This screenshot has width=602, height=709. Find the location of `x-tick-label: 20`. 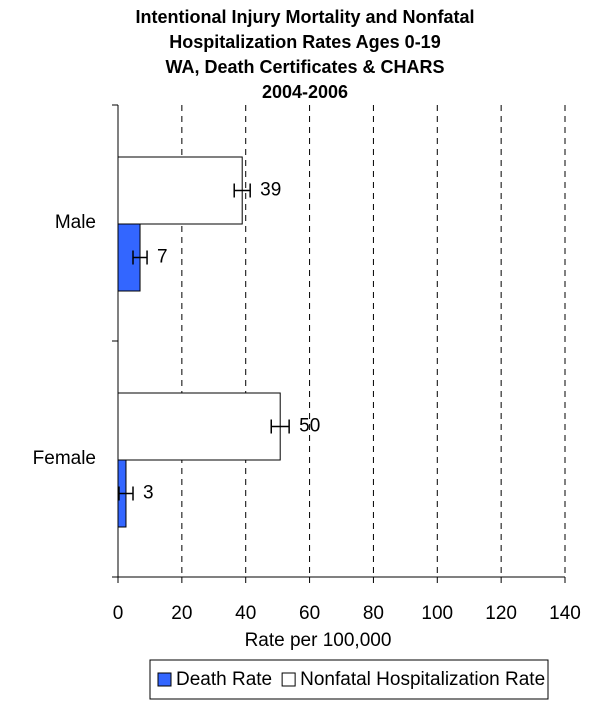

x-tick-label: 20 is located at coordinates (181, 613).